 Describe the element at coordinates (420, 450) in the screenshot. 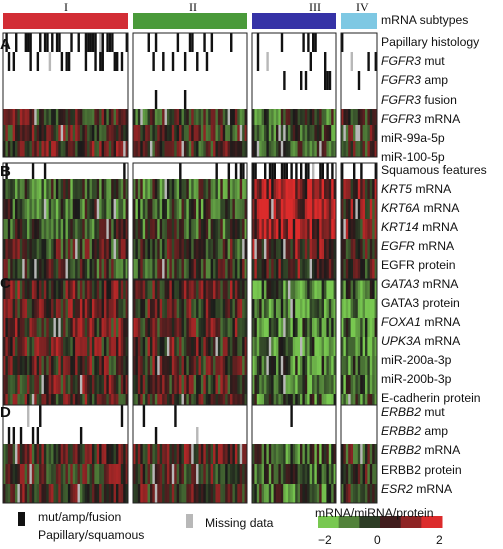

I see `row-label-d-2: ERBB2 mRNA` at that location.